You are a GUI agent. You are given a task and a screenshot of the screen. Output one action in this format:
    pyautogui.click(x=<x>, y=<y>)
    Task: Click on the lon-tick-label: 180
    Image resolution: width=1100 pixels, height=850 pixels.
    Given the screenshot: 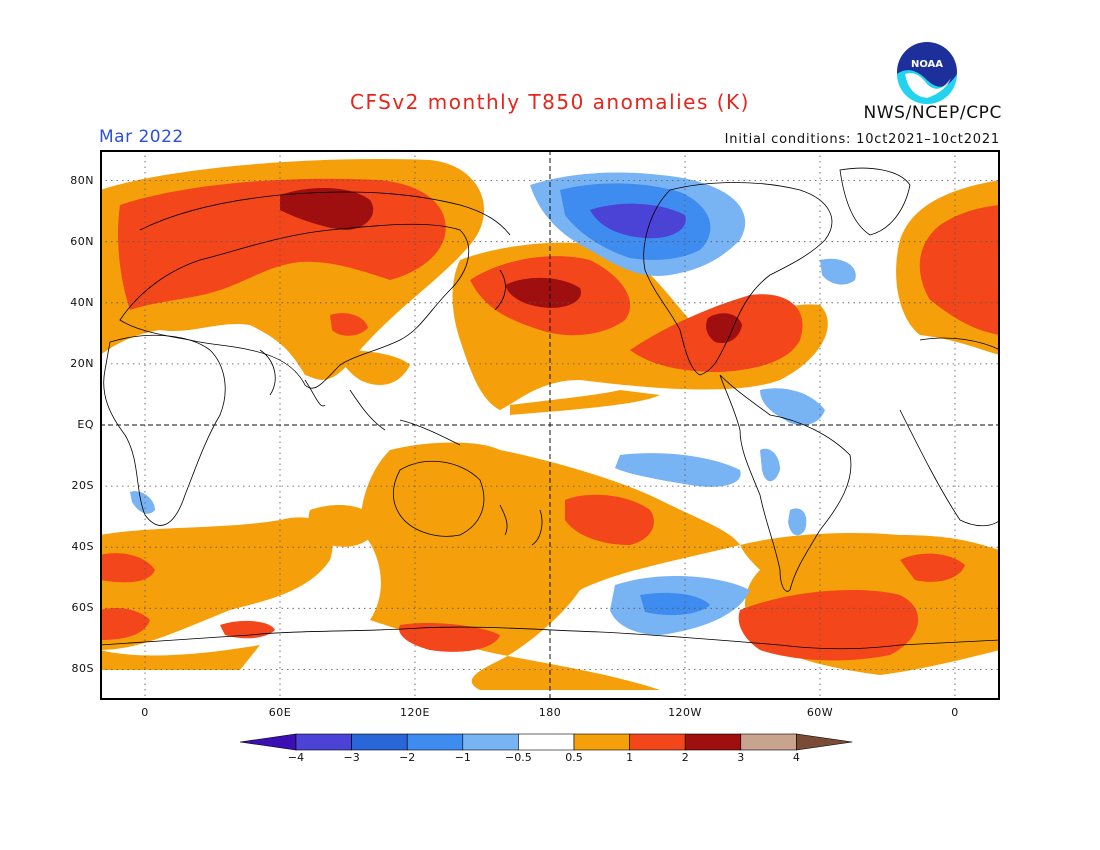 What is the action you would take?
    pyautogui.click(x=550, y=712)
    